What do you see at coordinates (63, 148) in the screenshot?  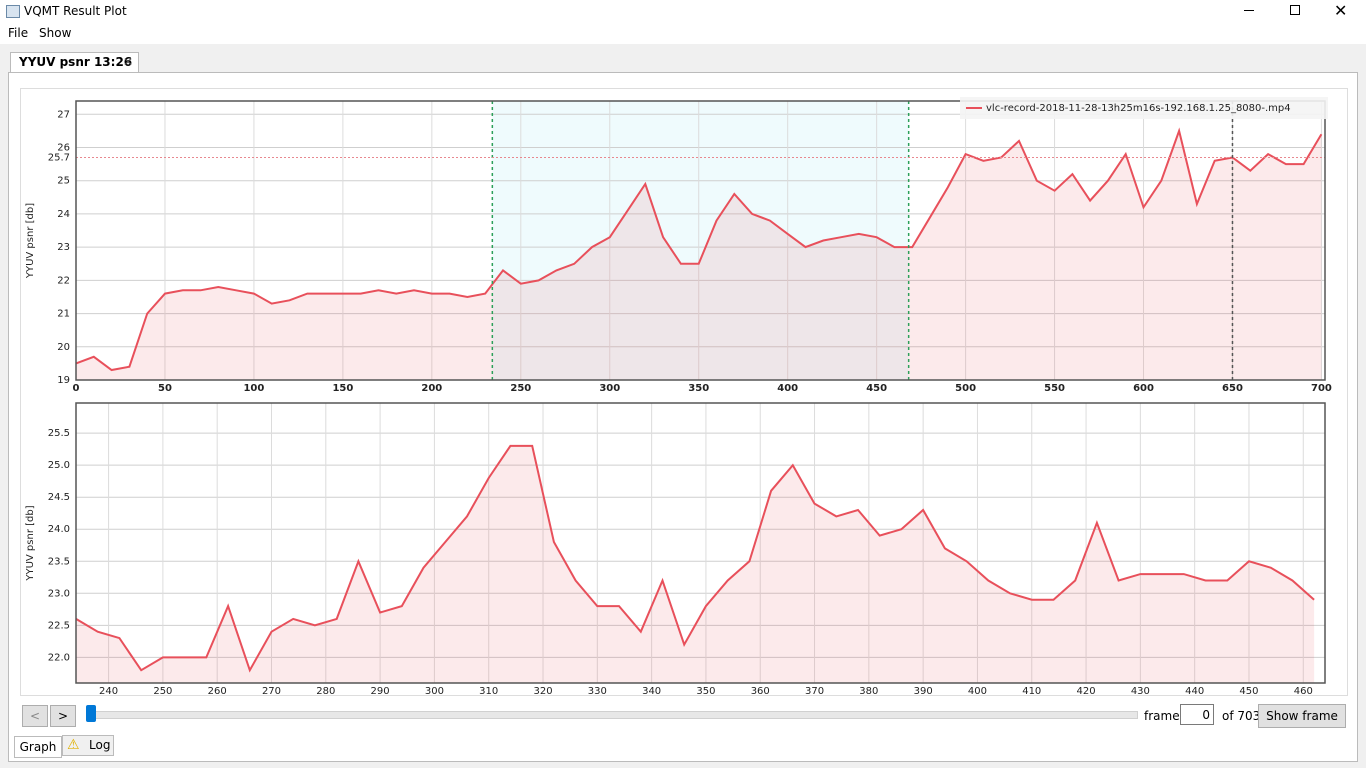 I see `y-tick-label: 26` at bounding box center [63, 148].